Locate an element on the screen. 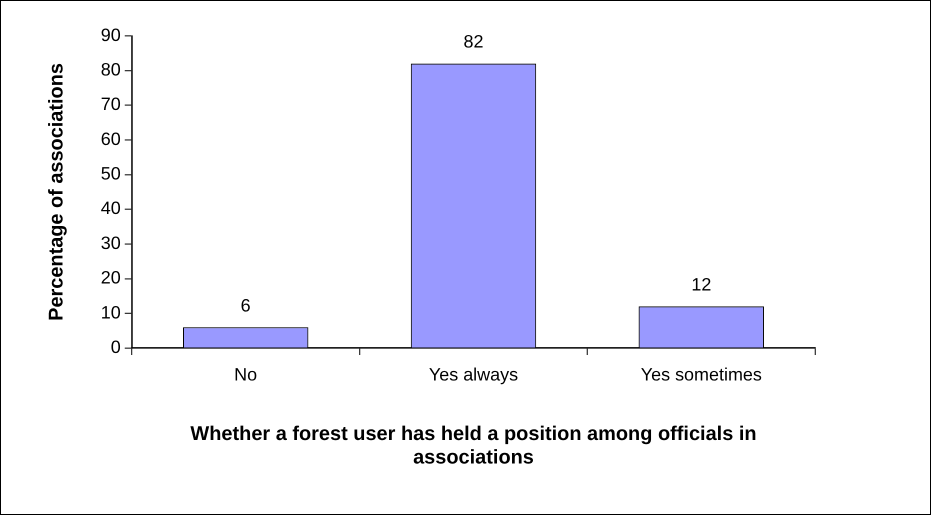 The height and width of the screenshot is (517, 933). y-tick-label: 30 is located at coordinates (110, 242).